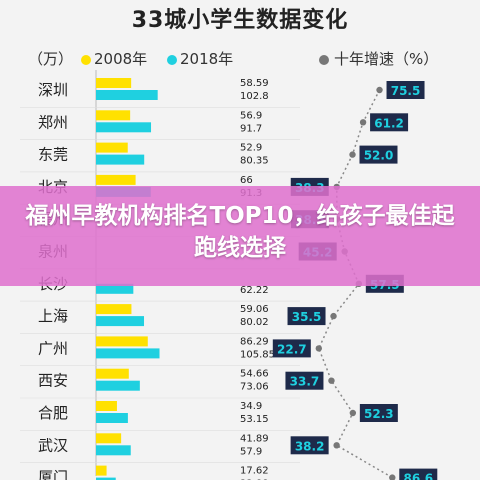  What do you see at coordinates (51, 59) in the screenshot?
I see `unit-label: （万）` at bounding box center [51, 59].